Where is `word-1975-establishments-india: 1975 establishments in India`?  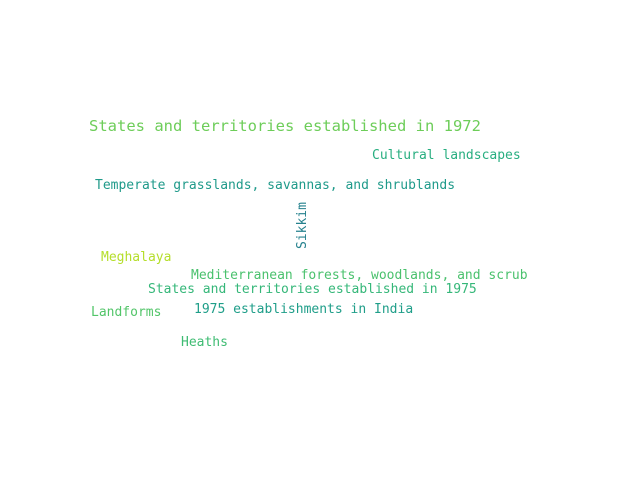 word-1975-establishments-india: 1975 establishments in India is located at coordinates (304, 309).